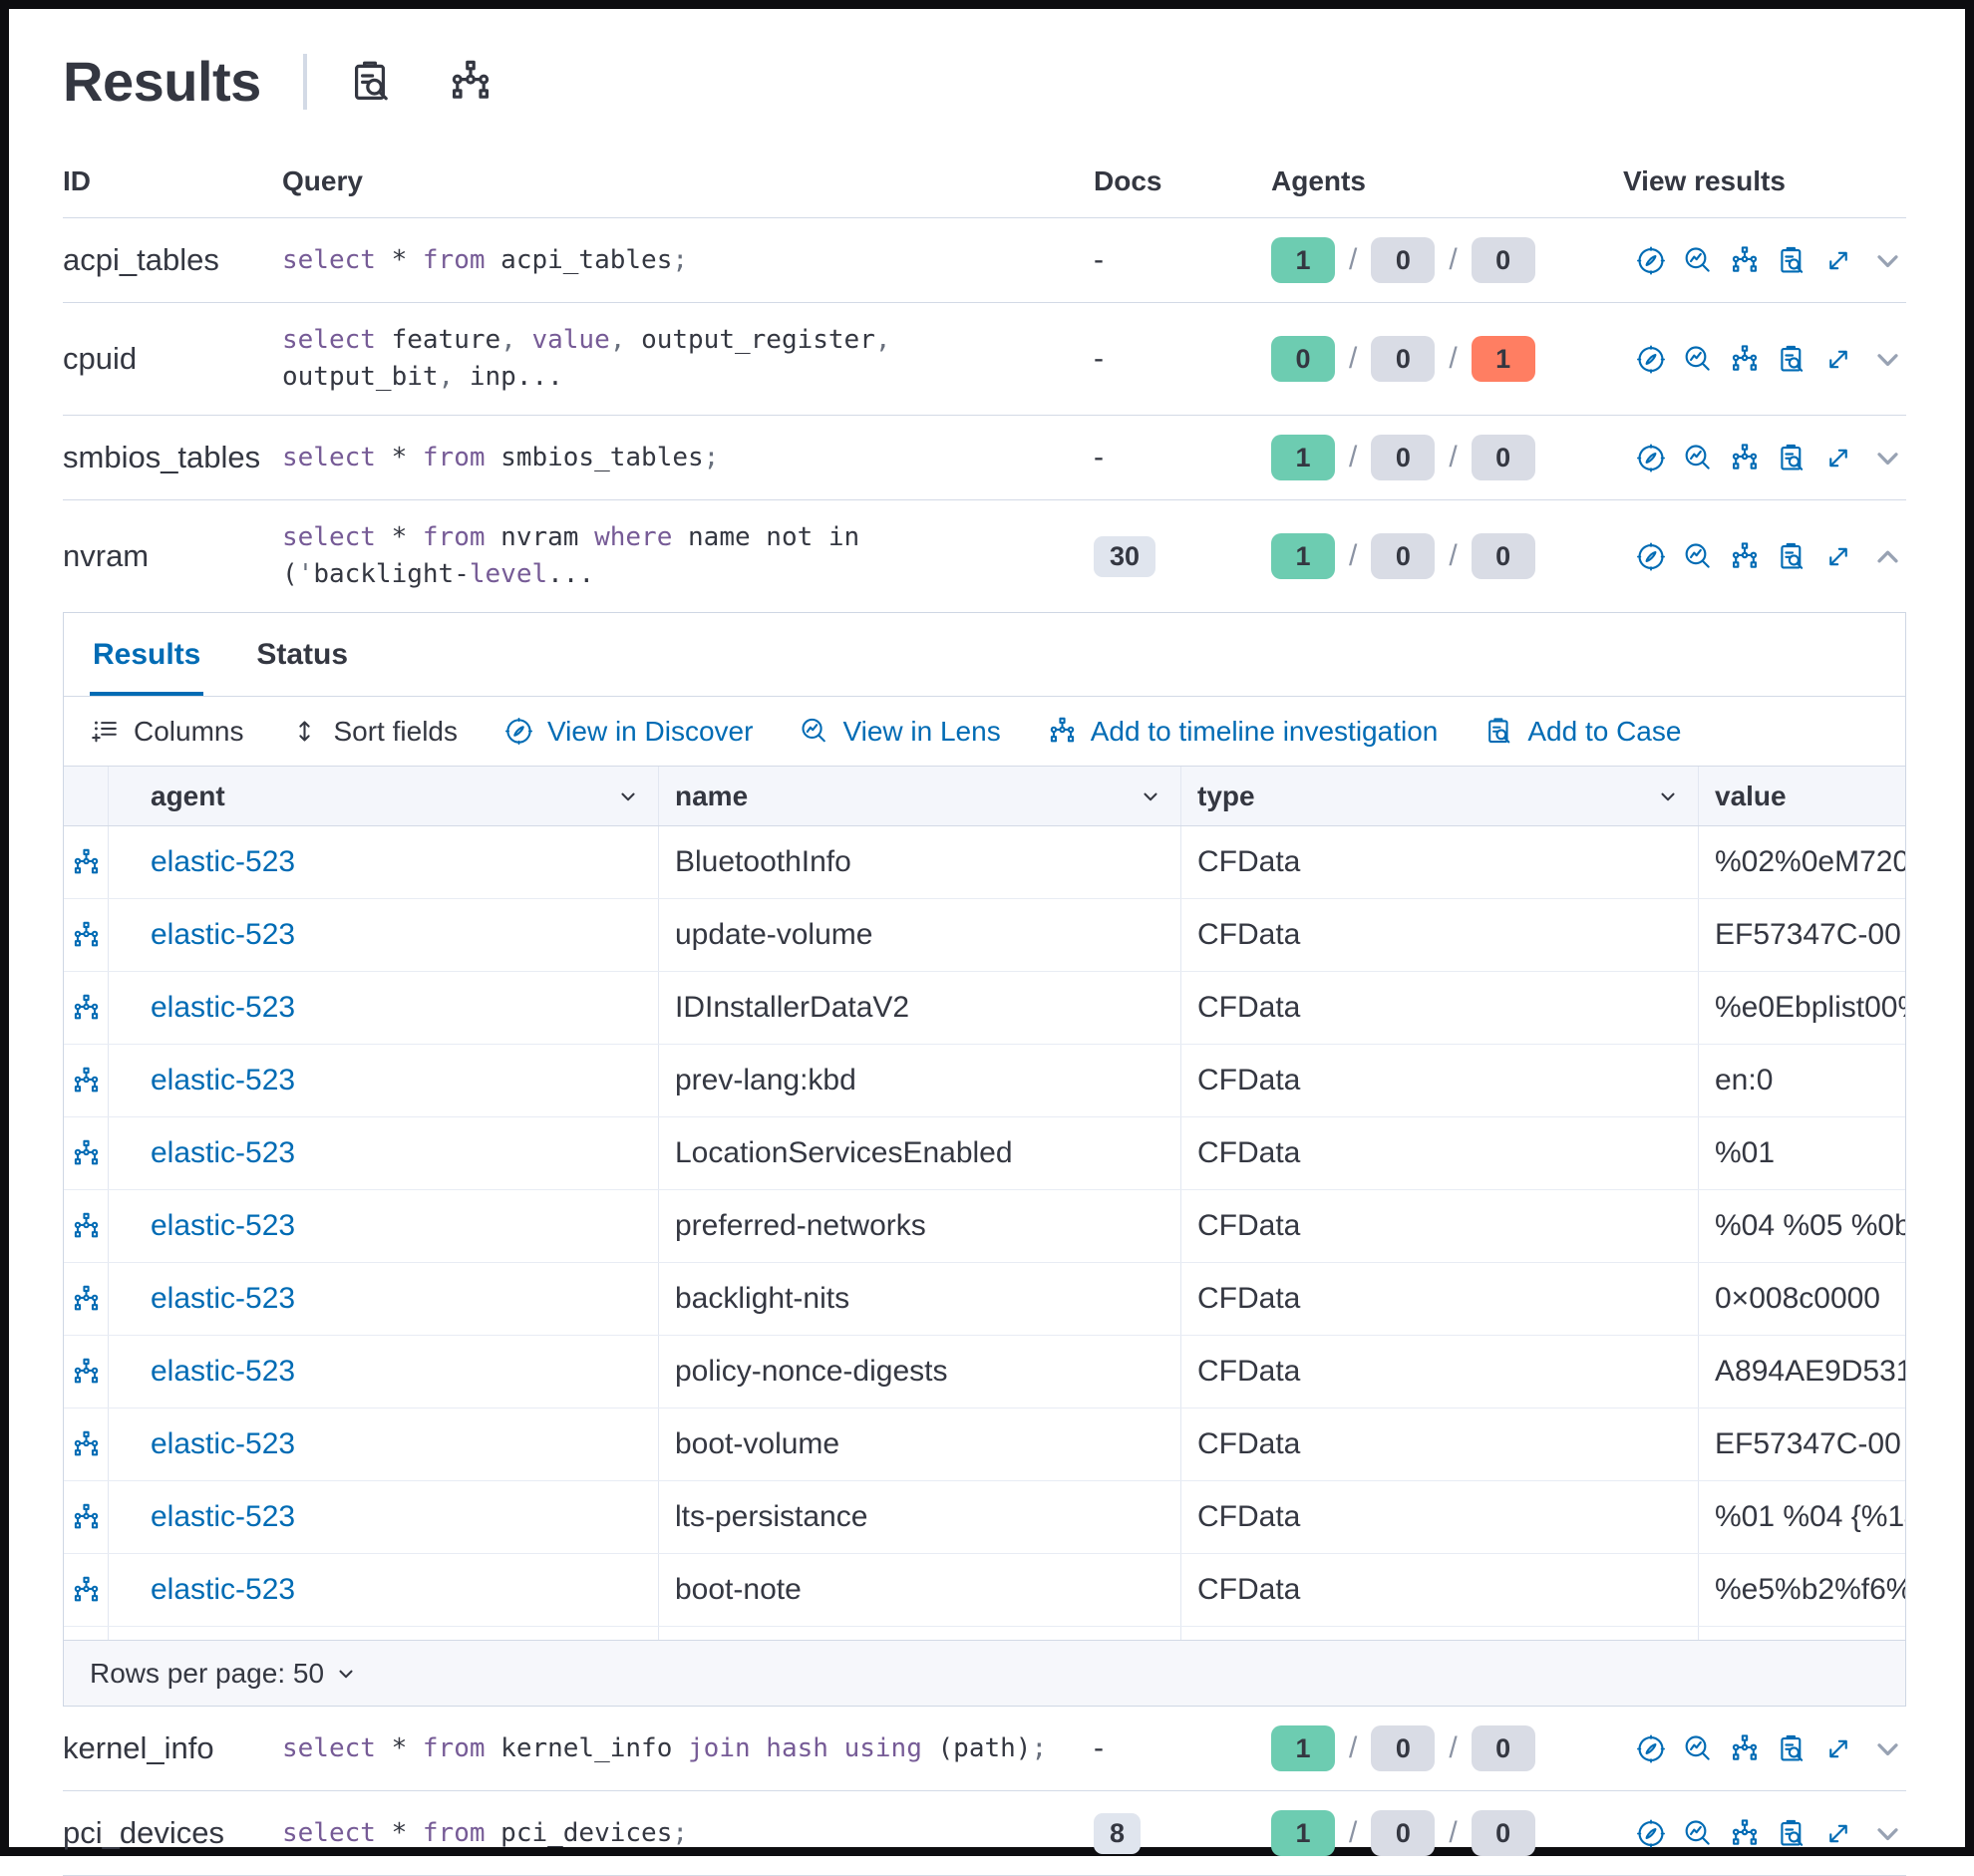 The width and height of the screenshot is (1974, 1876). Describe the element at coordinates (763, 862) in the screenshot. I see `nvram-name-value: BluetoothInfo` at that location.